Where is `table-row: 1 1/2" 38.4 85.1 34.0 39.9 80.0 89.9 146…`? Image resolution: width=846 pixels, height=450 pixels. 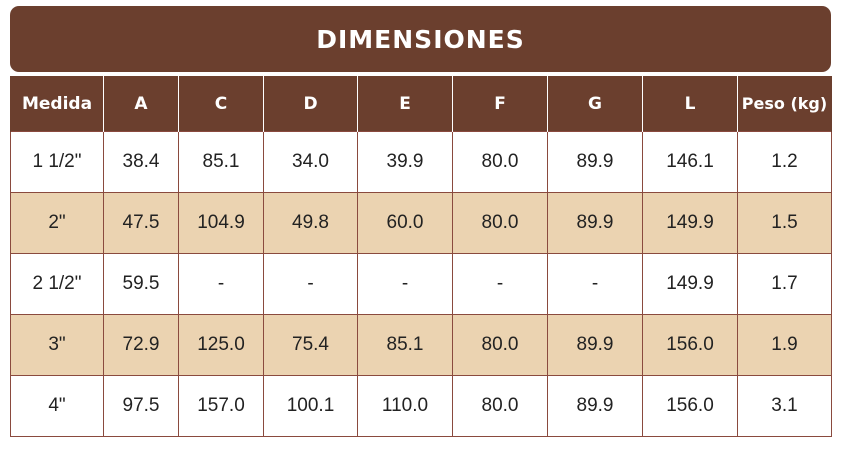 table-row: 1 1/2" 38.4 85.1 34.0 39.9 80.0 89.9 146… is located at coordinates (421, 162).